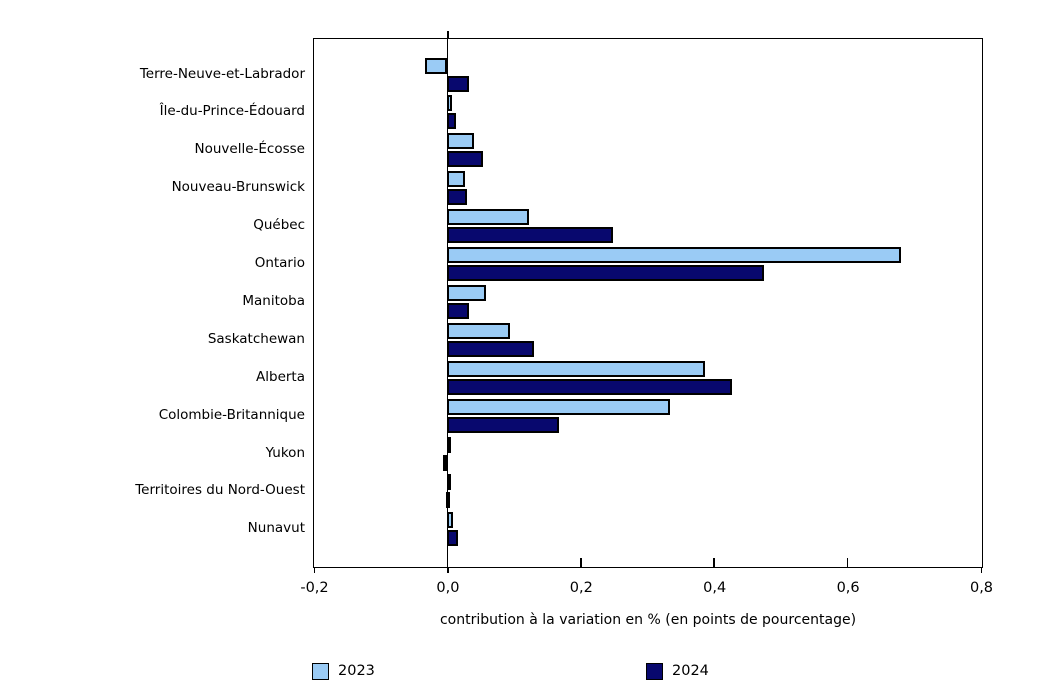 This screenshot has height=695, width=1052. I want to click on category-label: Ontario, so click(279, 263).